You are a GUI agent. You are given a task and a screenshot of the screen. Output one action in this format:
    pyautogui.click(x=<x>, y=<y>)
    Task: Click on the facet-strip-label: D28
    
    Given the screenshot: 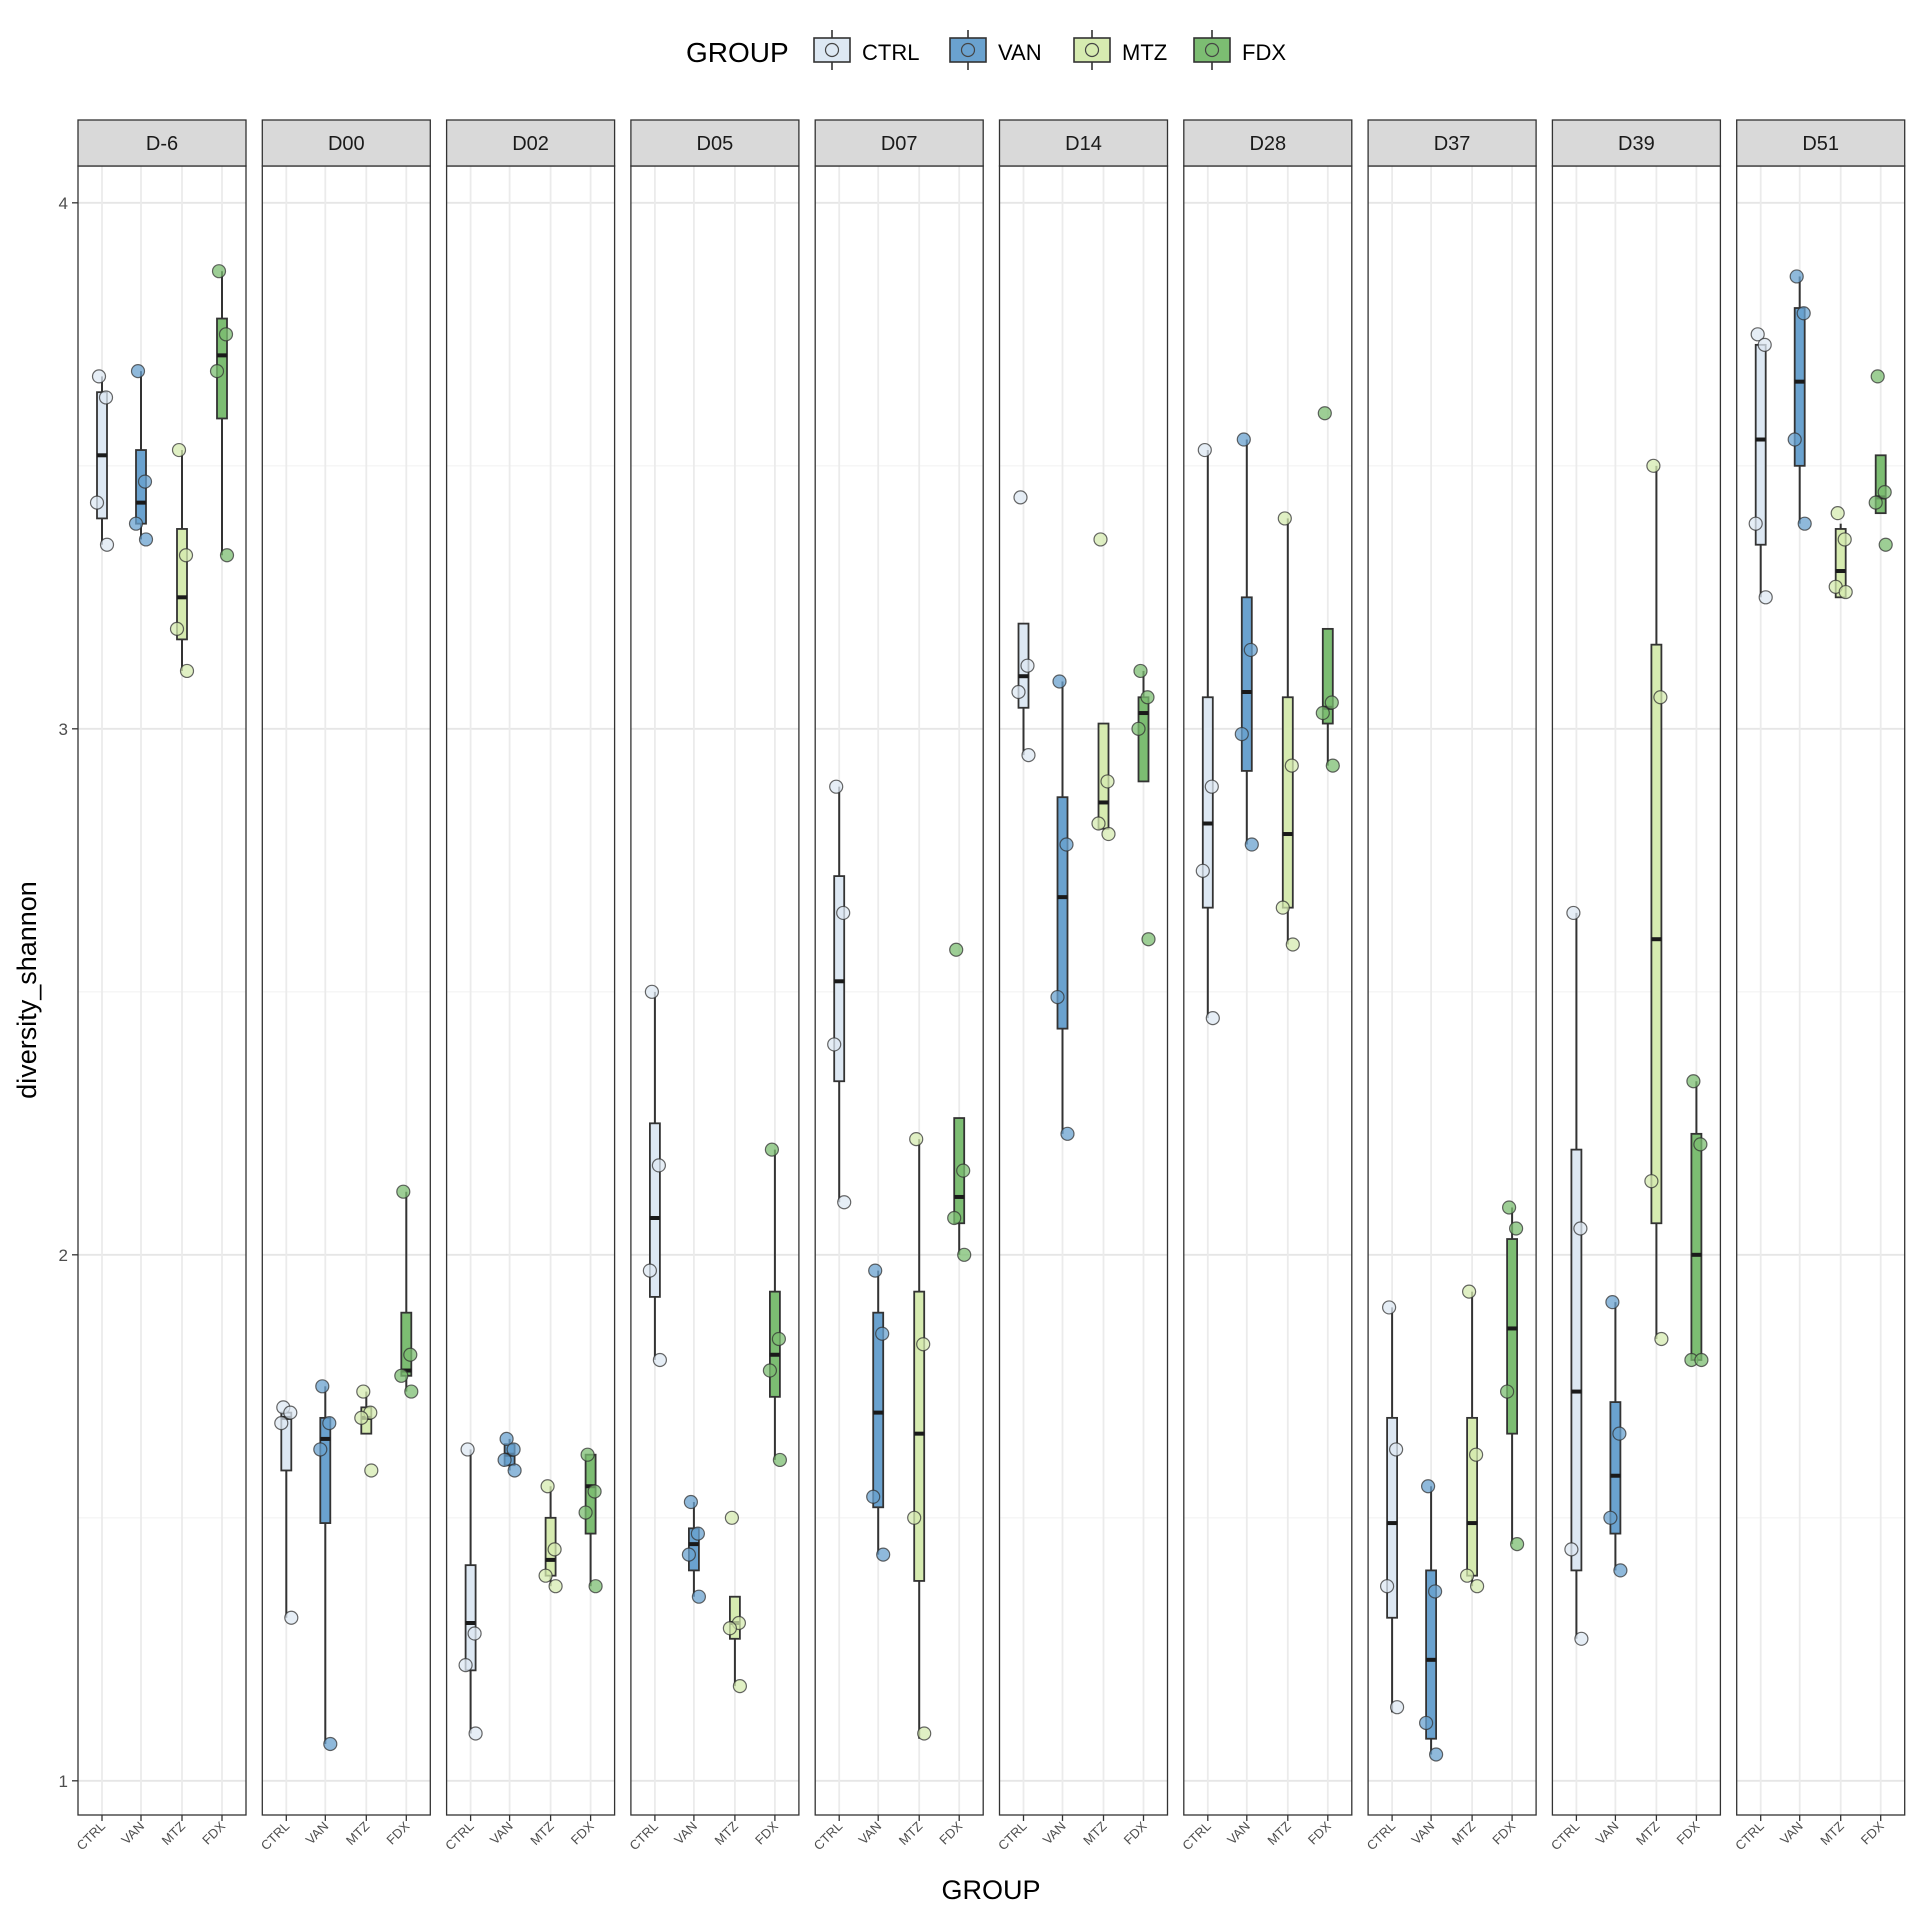 What is the action you would take?
    pyautogui.click(x=1267, y=144)
    